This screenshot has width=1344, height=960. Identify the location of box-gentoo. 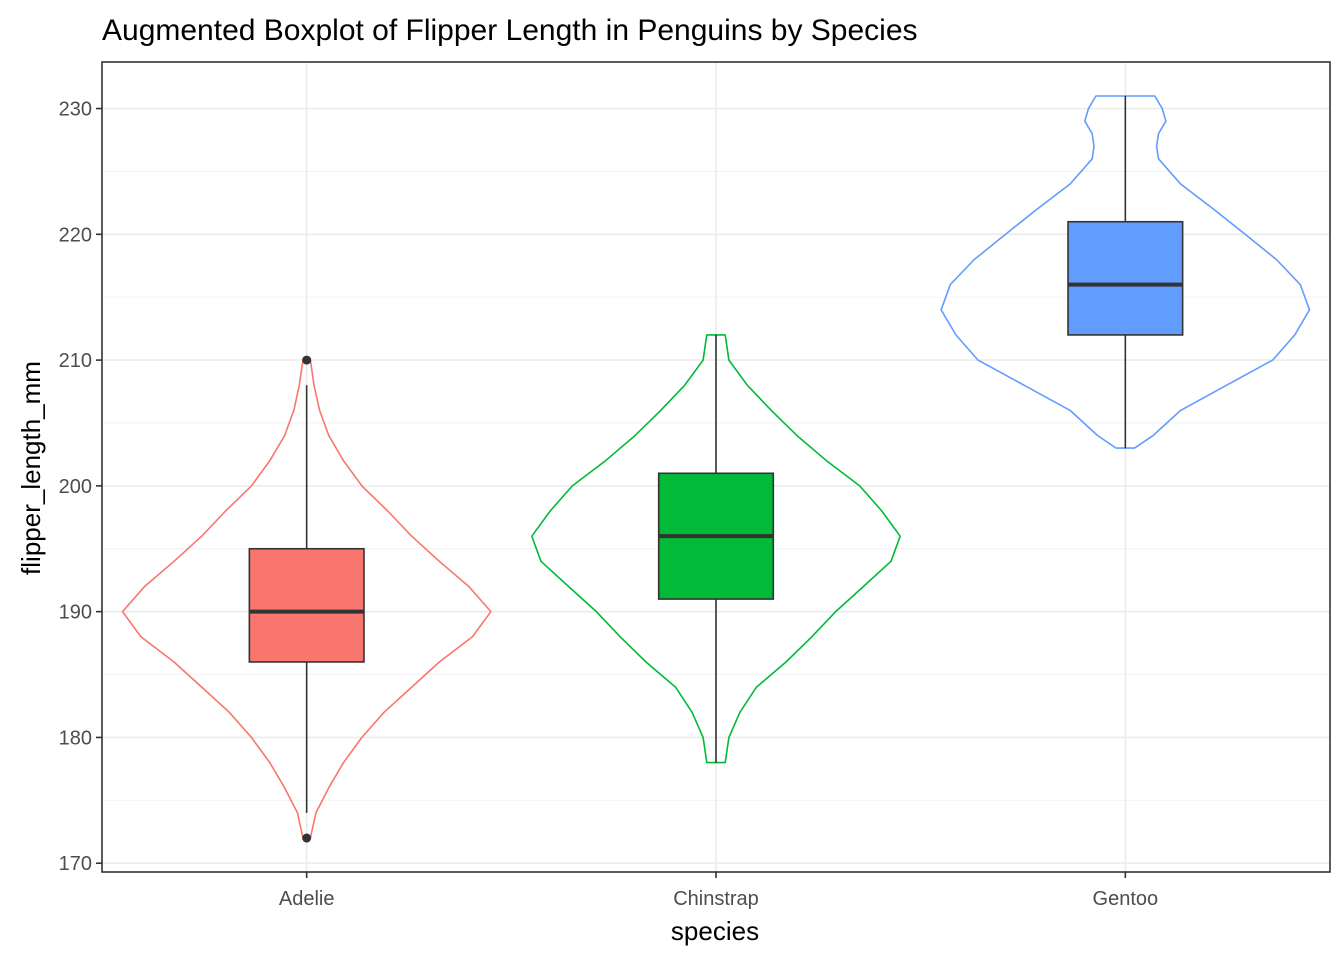
(1125, 278).